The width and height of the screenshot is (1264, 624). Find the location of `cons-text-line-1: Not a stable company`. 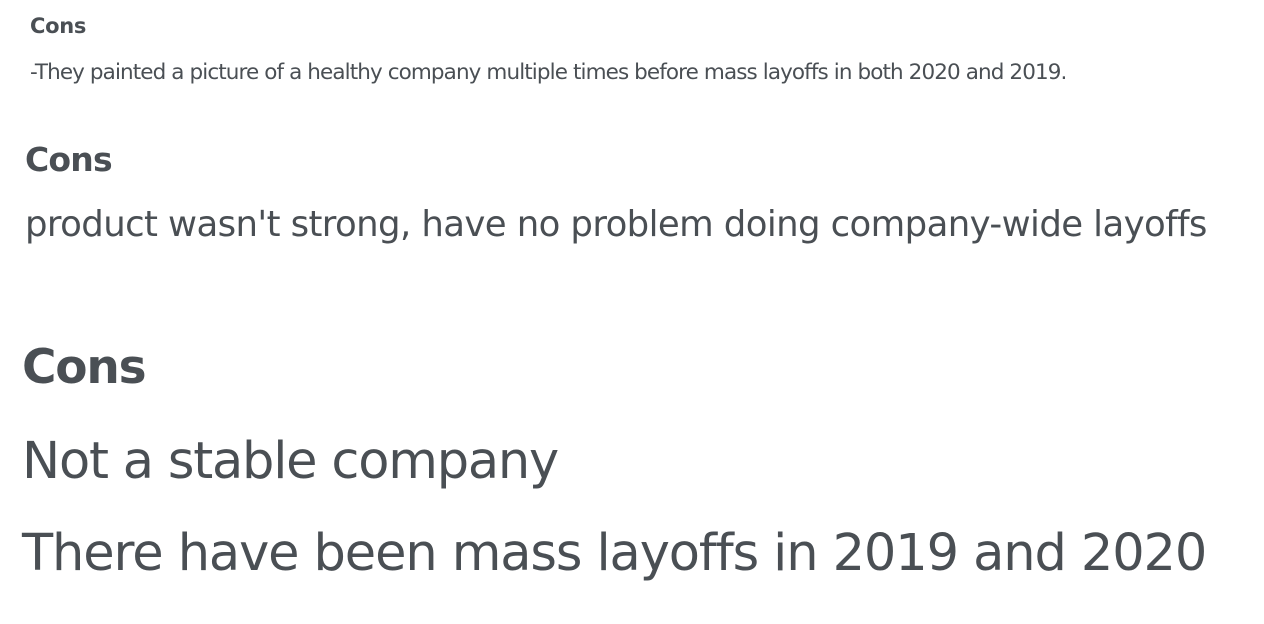

cons-text-line-1: Not a stable company is located at coordinates (290, 461).